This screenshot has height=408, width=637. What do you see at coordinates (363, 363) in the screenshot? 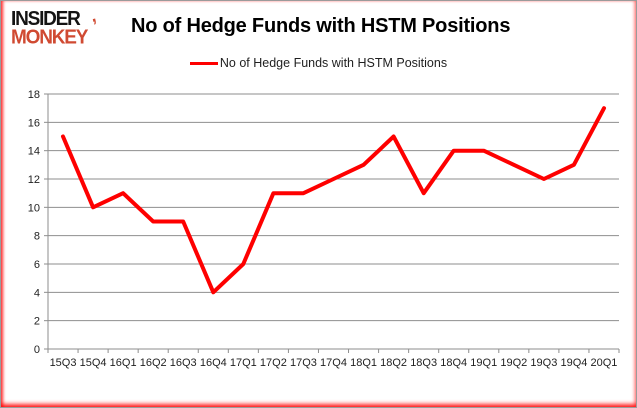
I see `x-tick-label: 18Q1` at bounding box center [363, 363].